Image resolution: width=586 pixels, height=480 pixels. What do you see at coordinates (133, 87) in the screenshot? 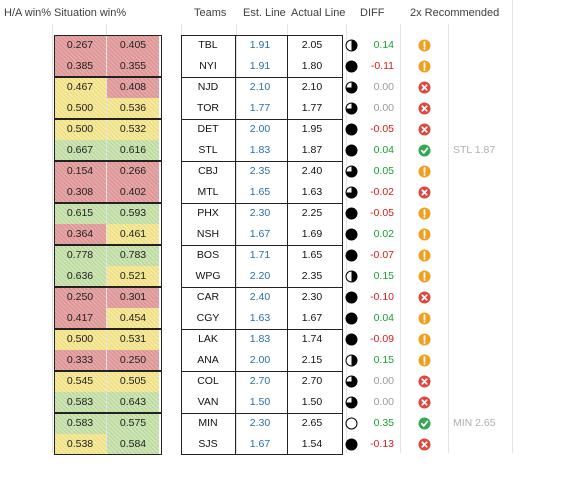
I see `situation-win-cell: 0.408` at bounding box center [133, 87].